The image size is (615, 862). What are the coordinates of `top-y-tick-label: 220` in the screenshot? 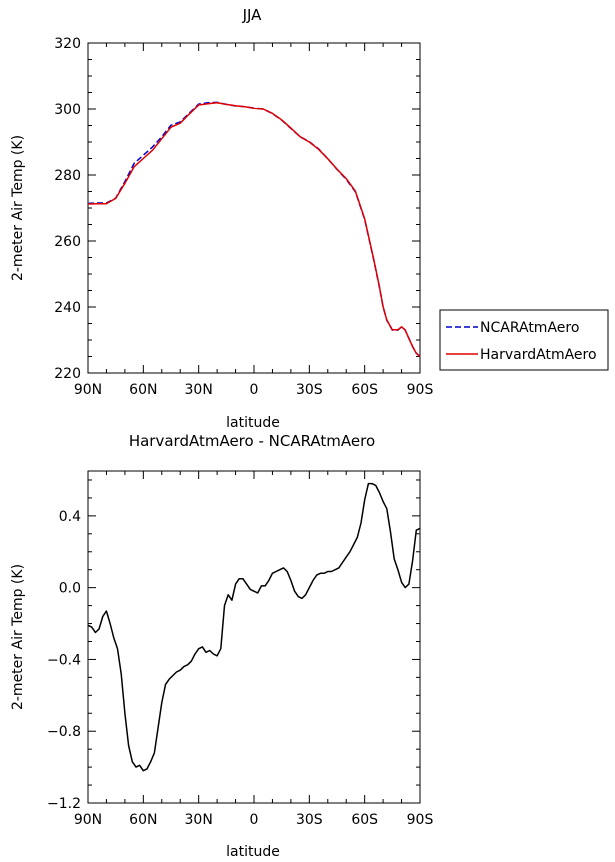 It's located at (67, 374).